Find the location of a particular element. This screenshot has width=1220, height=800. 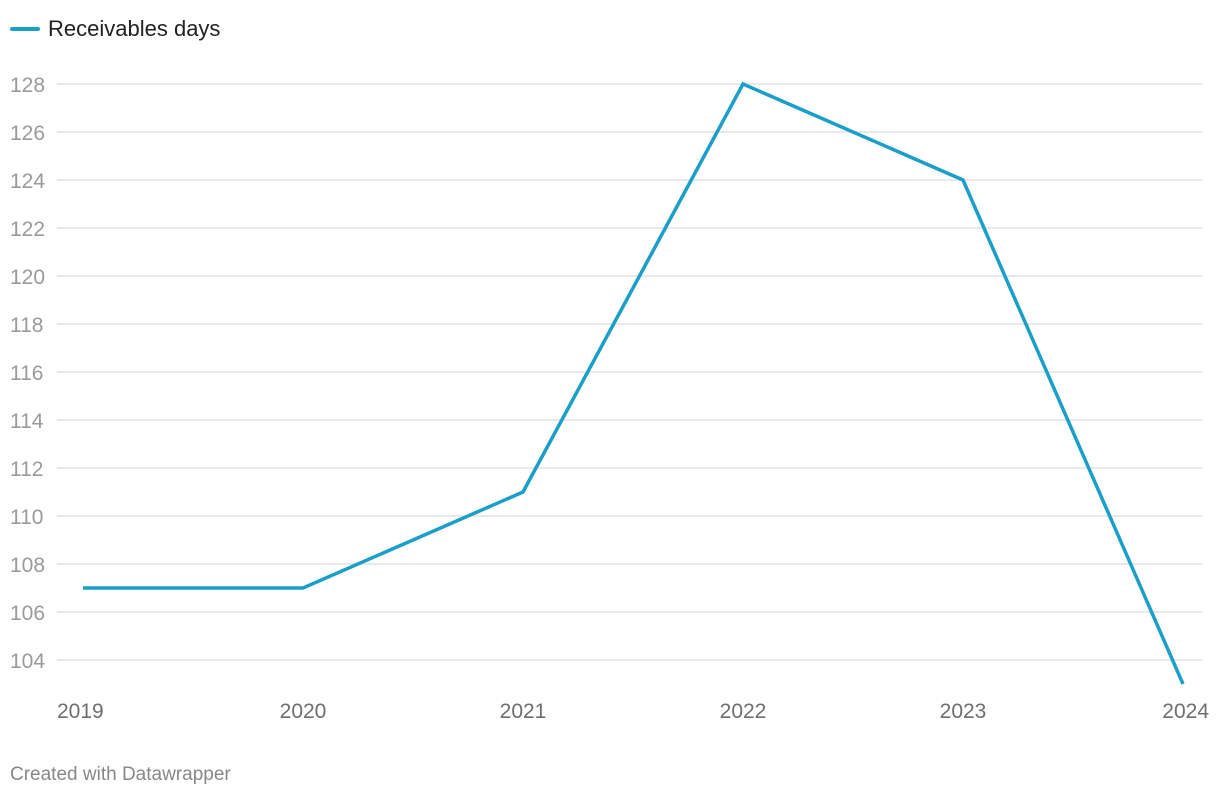

y-tick-label: 126 is located at coordinates (27, 133).